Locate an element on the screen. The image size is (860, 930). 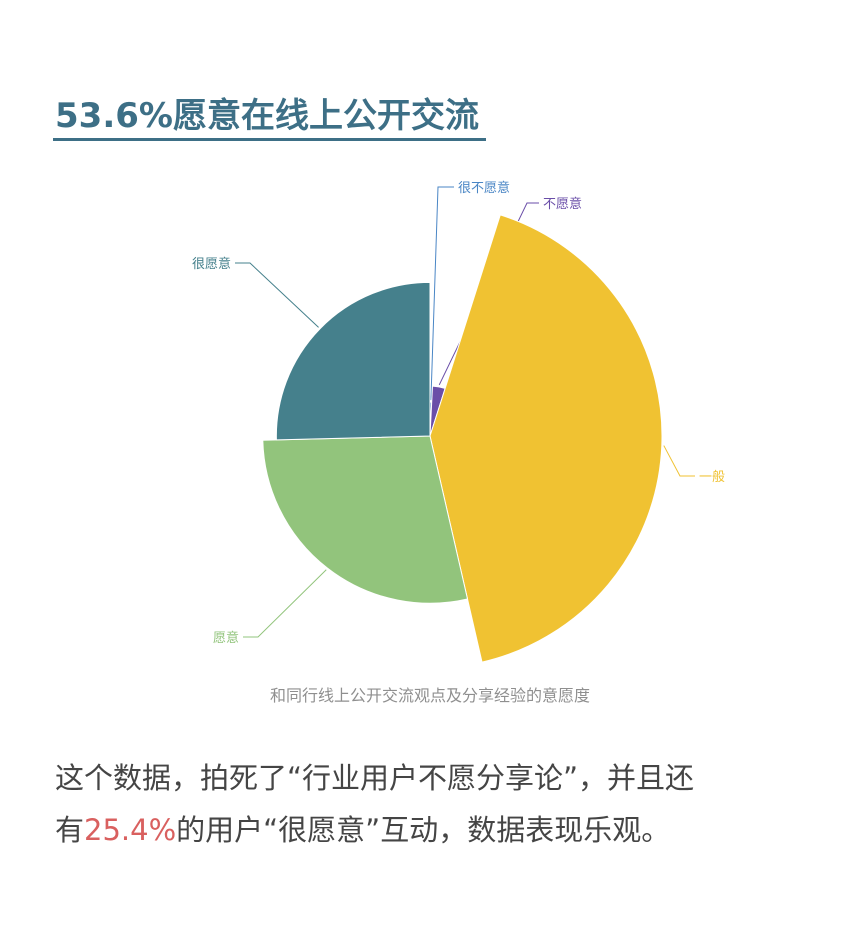
slice-label-1: 很不愿意 is located at coordinates (484, 187).